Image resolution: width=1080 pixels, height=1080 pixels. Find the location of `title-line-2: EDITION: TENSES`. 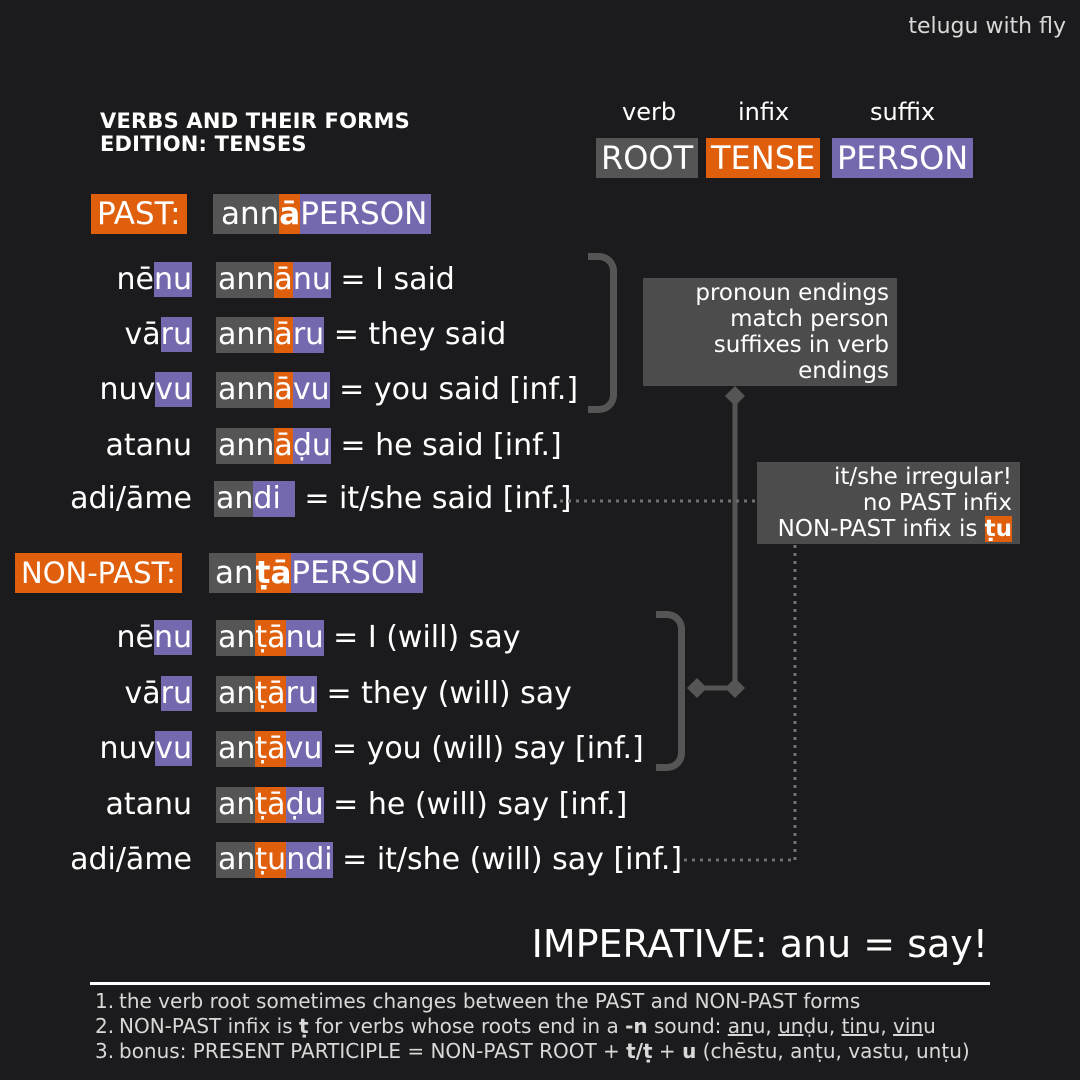

title-line-2: EDITION: TENSES is located at coordinates (203, 144).